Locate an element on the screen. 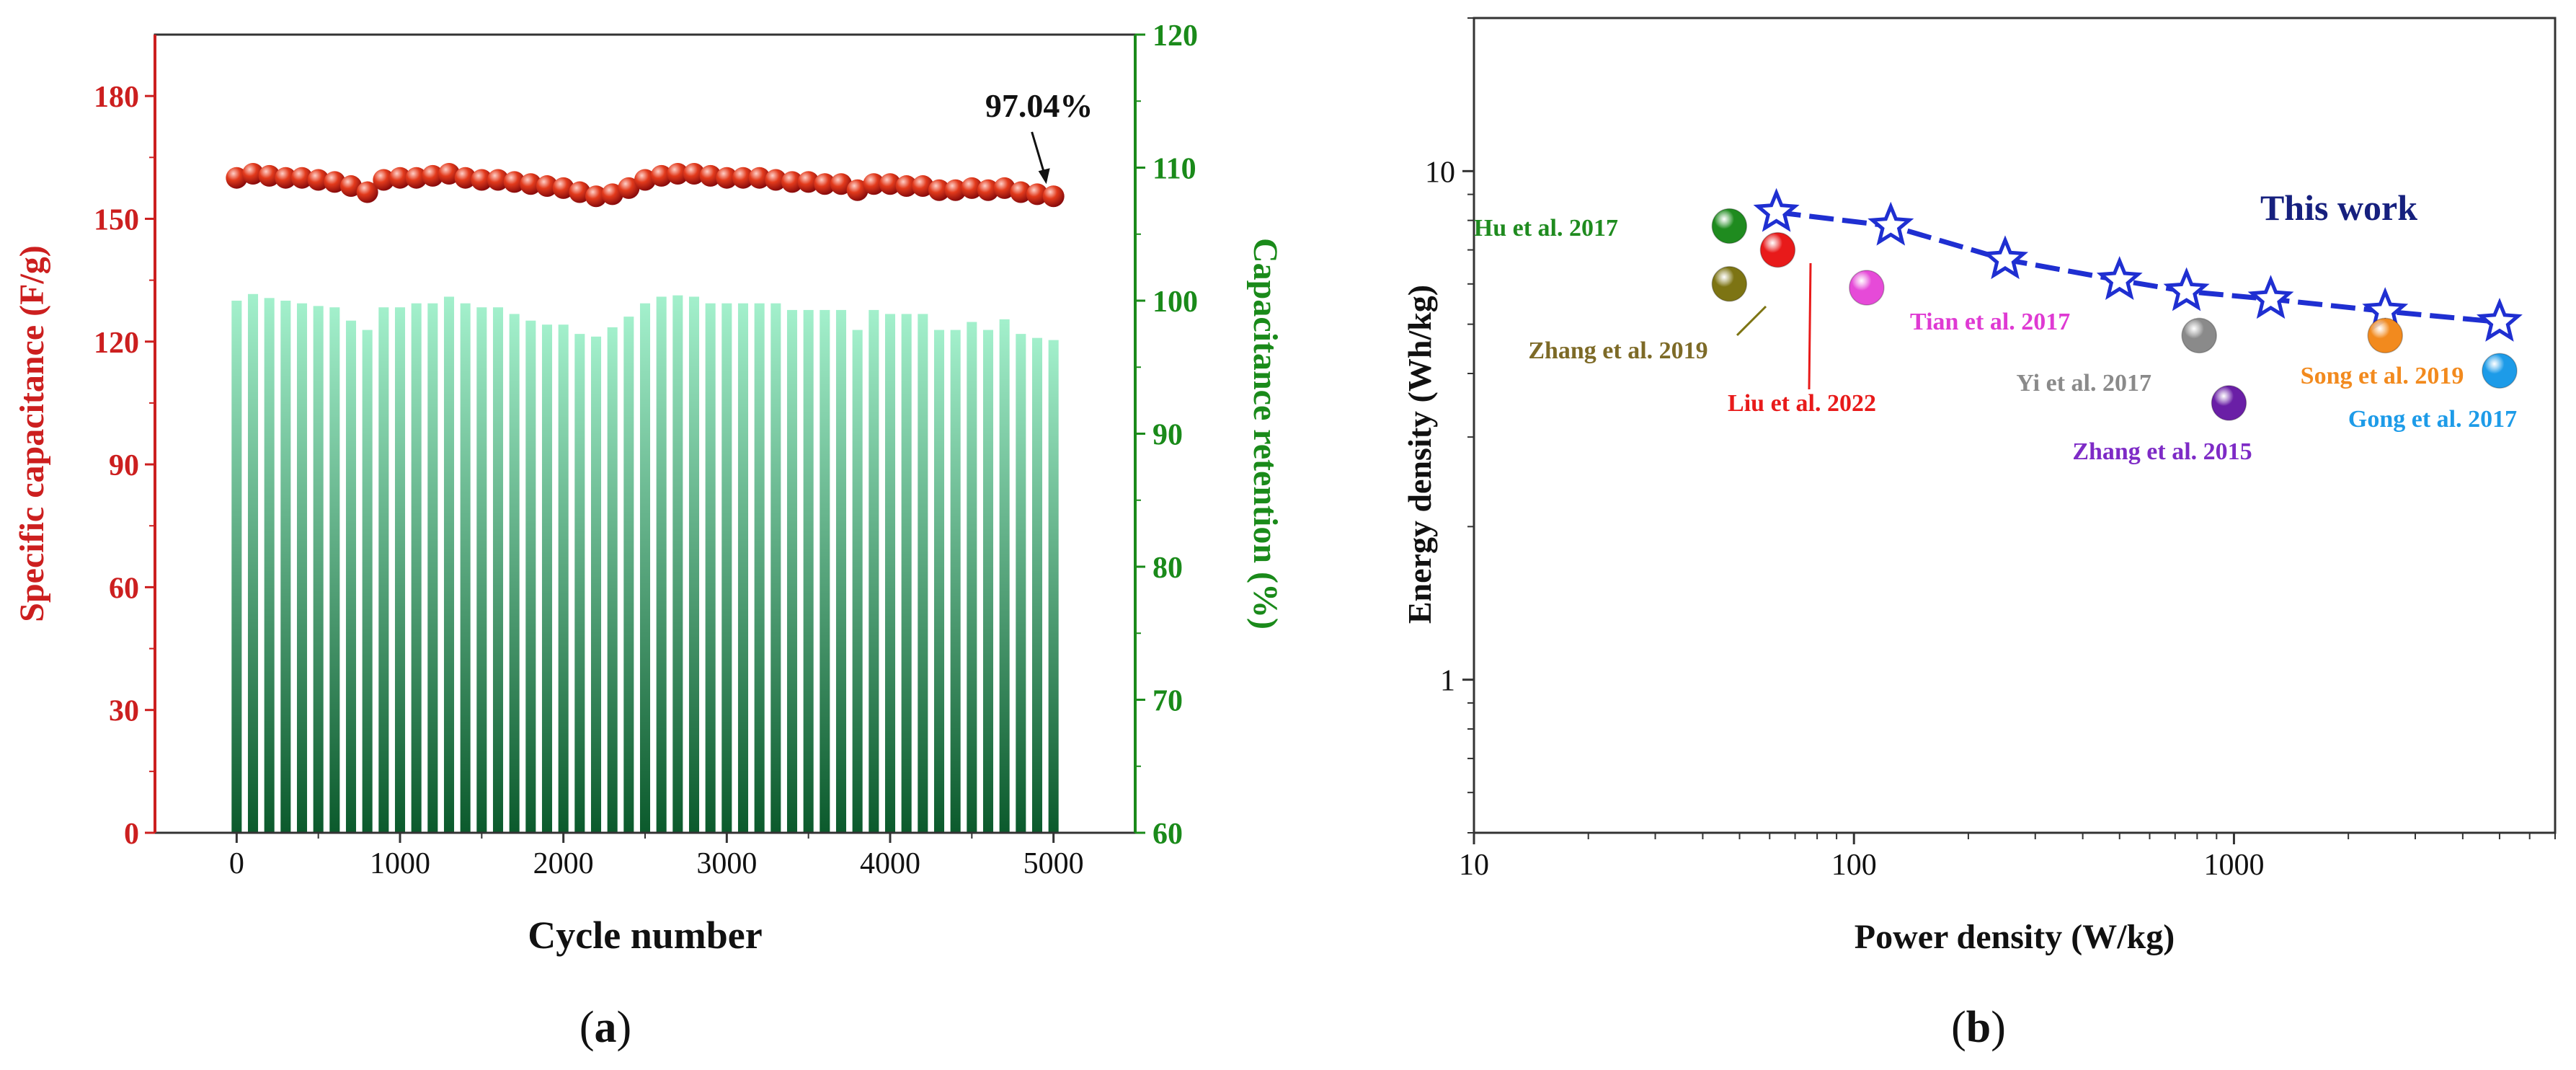  panel-b-label-open: ( is located at coordinates (1958, 1027).